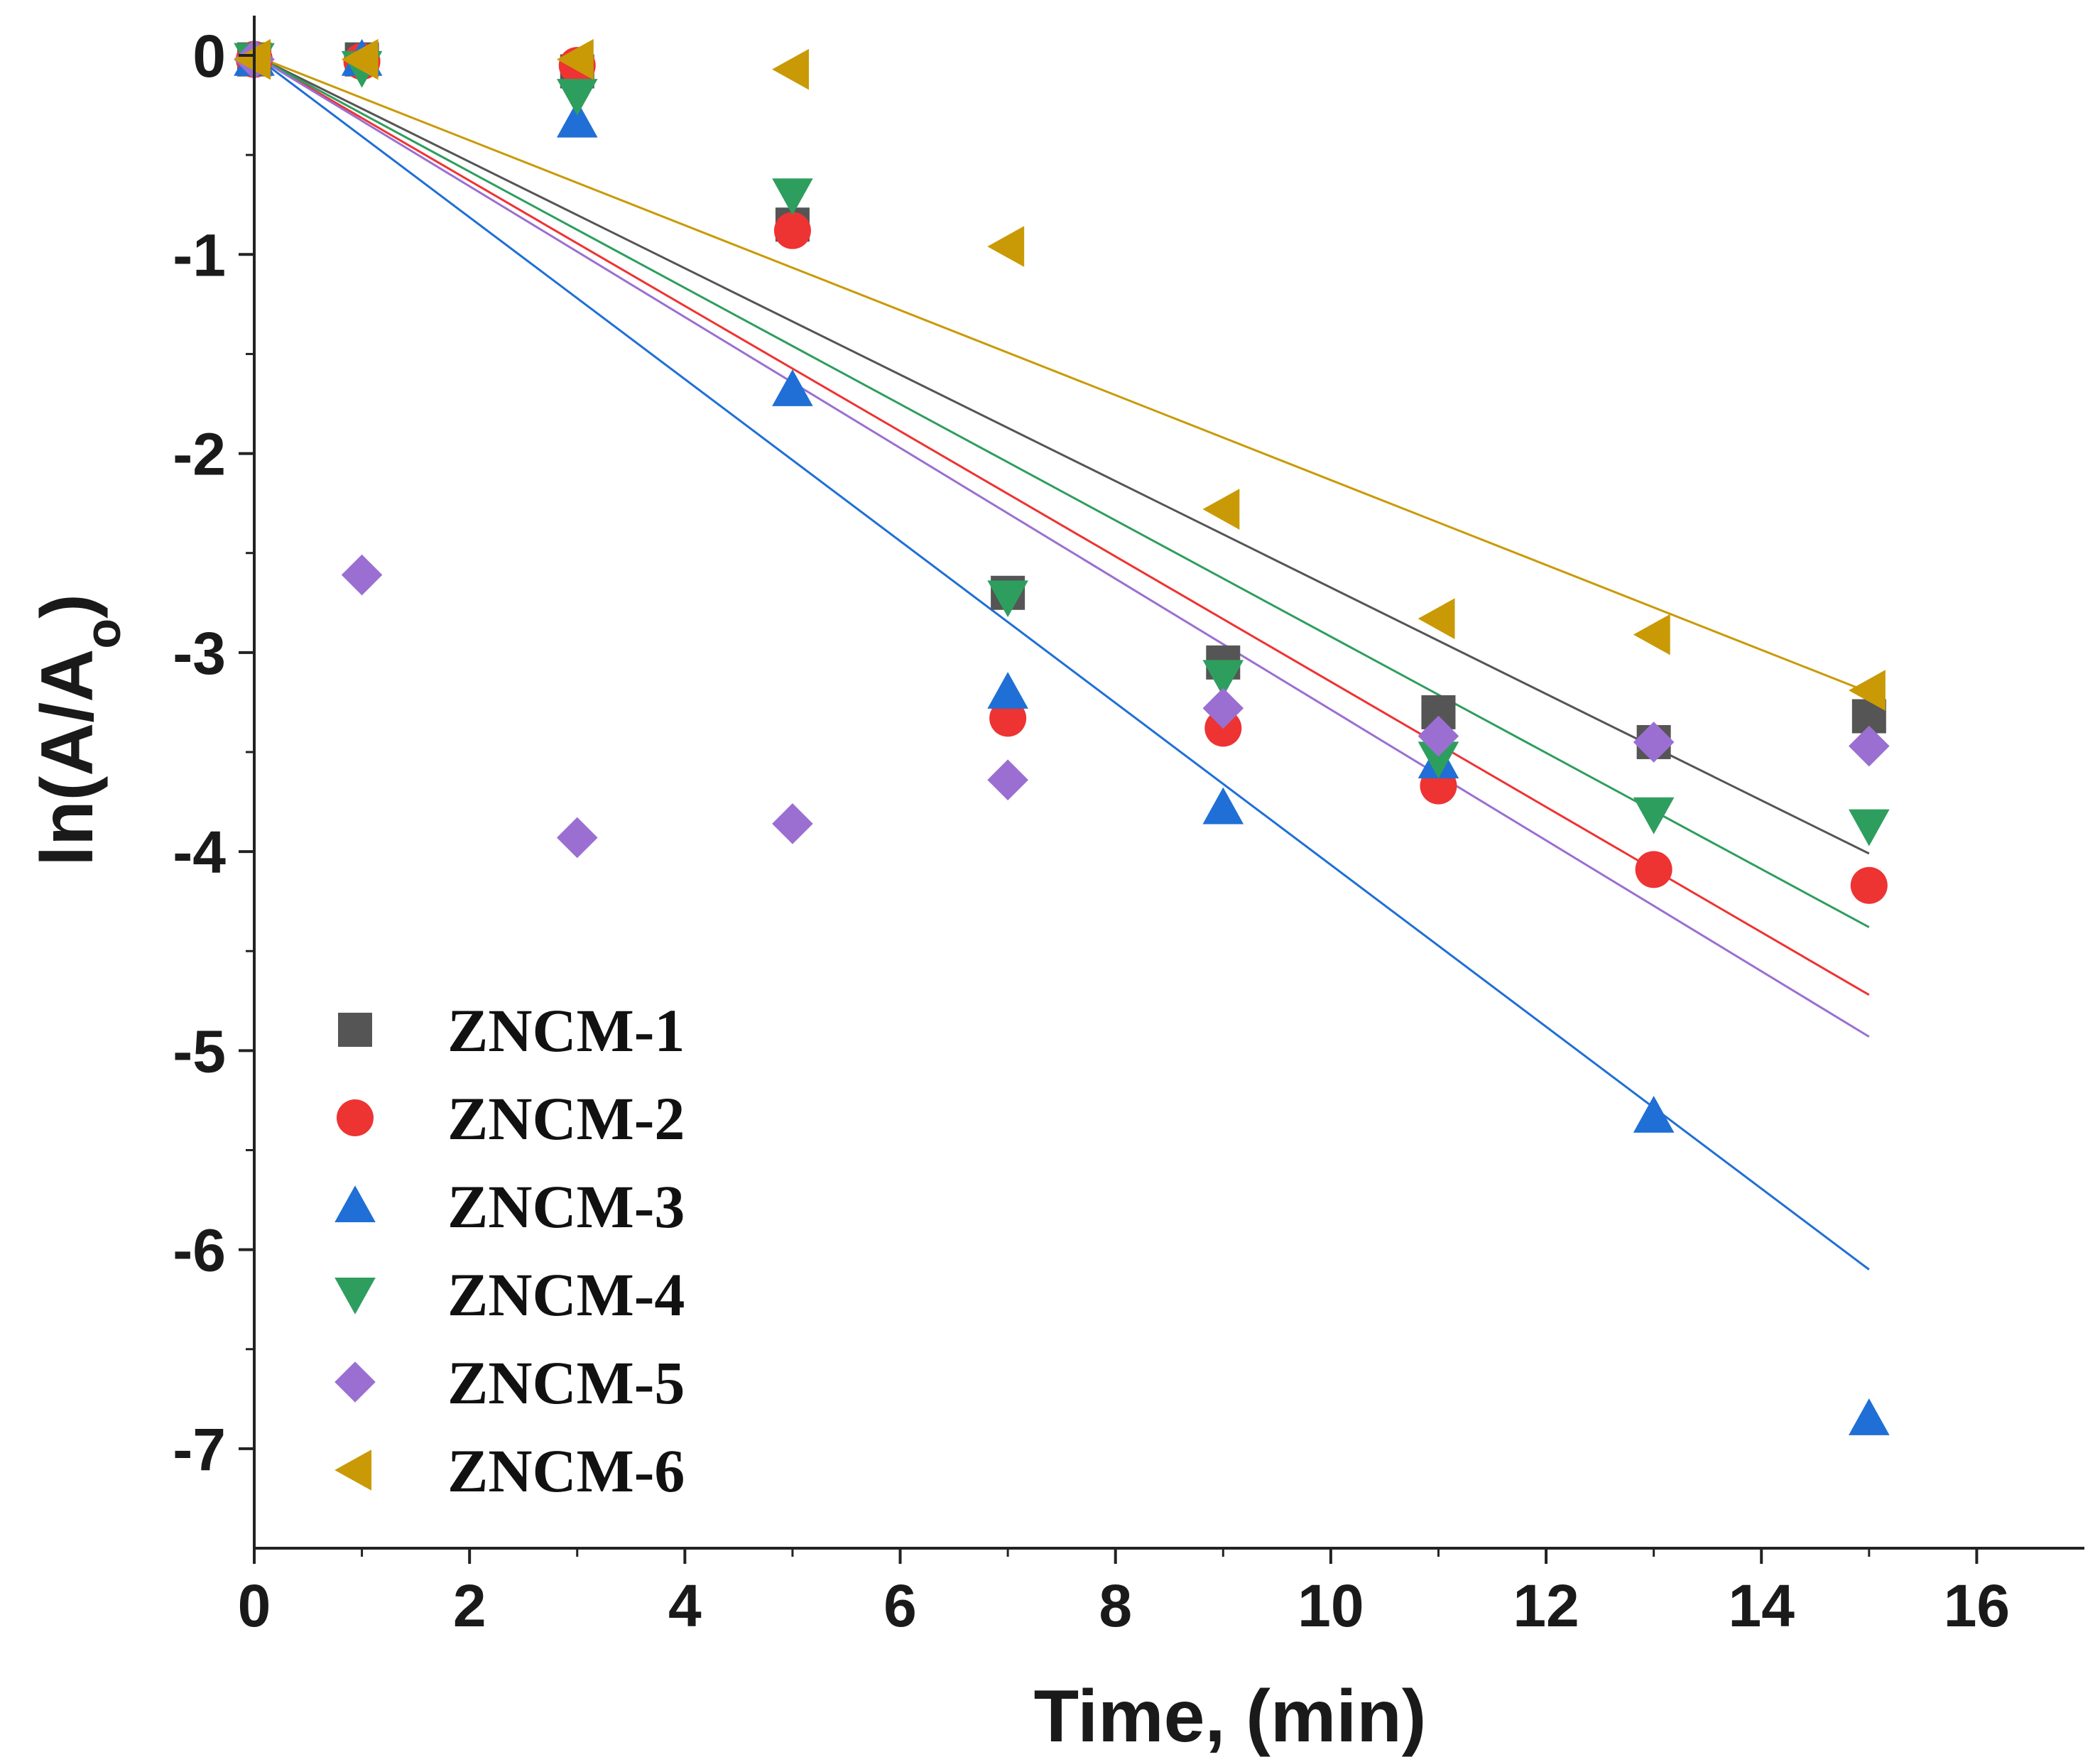  Describe the element at coordinates (566, 1383) in the screenshot. I see `legend-label: ZNCM-5` at that location.